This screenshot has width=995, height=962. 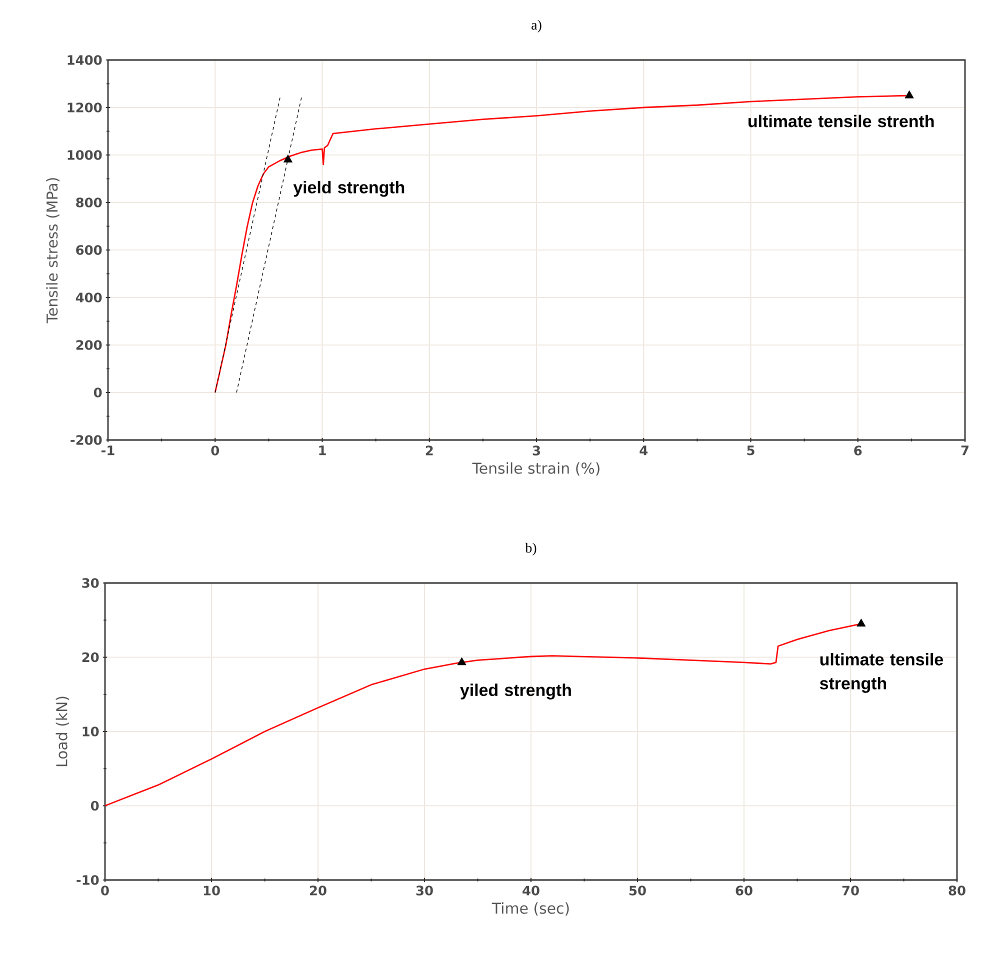 What do you see at coordinates (90, 583) in the screenshot?
I see `y-tick-label: 30` at bounding box center [90, 583].